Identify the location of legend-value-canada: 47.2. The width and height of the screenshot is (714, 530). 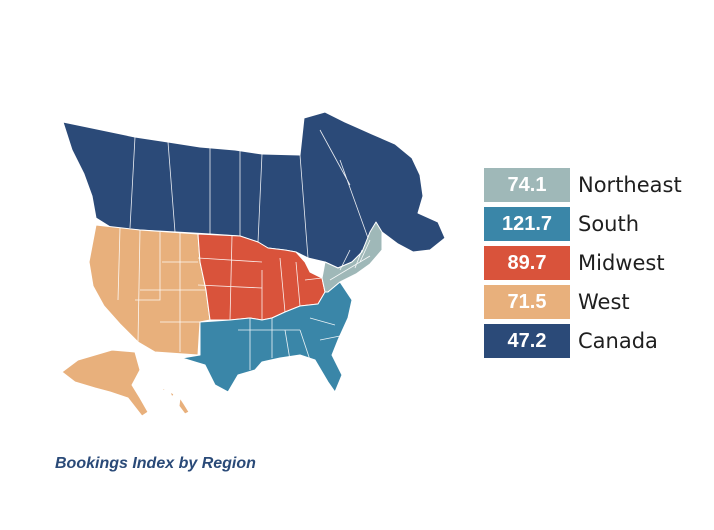
(527, 341).